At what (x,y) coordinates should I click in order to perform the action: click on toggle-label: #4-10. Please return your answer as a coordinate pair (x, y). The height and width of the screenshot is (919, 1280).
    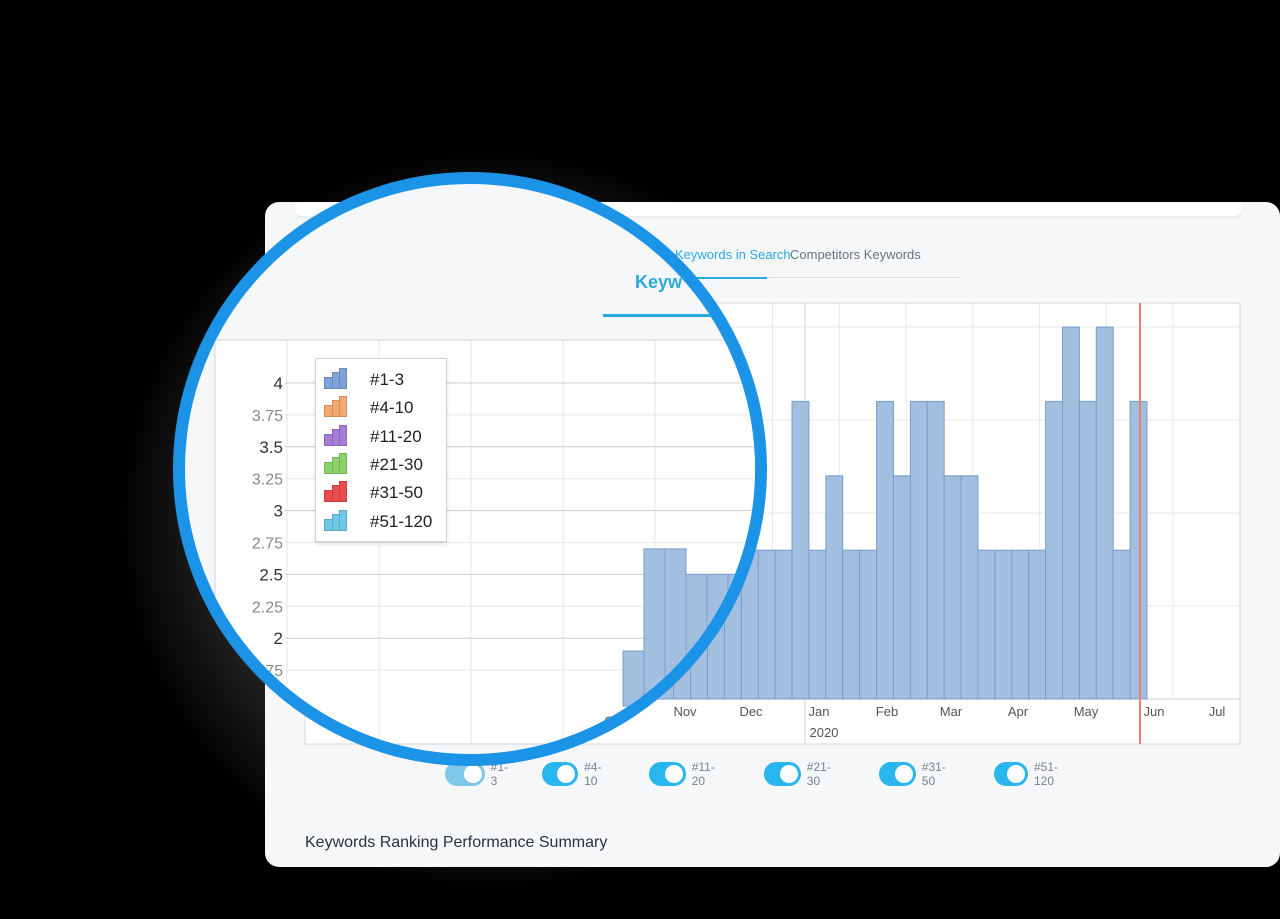
    Looking at the image, I should click on (593, 774).